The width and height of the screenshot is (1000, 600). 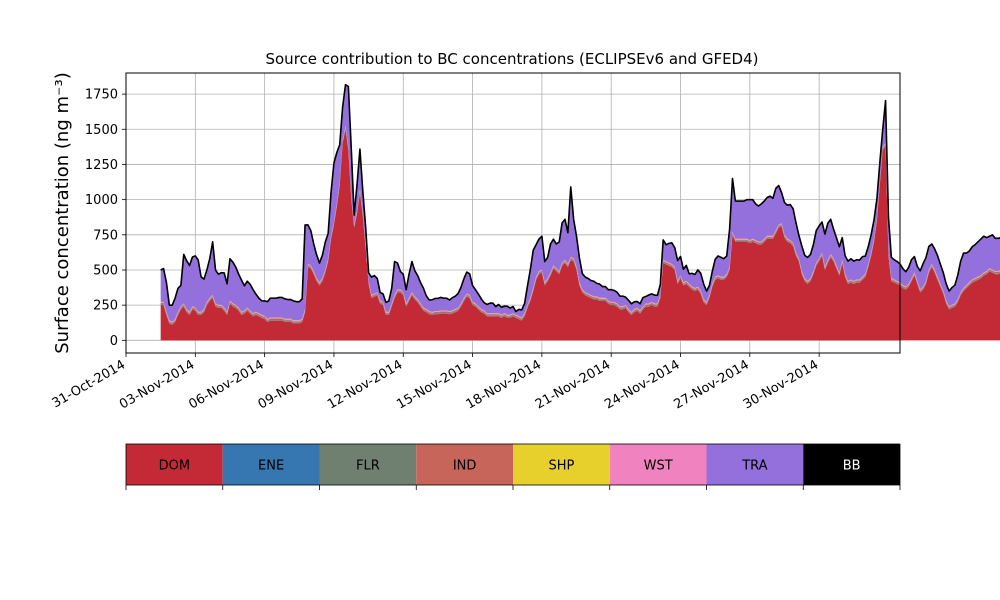 I want to click on legend-swatch-ind, so click(x=464, y=464).